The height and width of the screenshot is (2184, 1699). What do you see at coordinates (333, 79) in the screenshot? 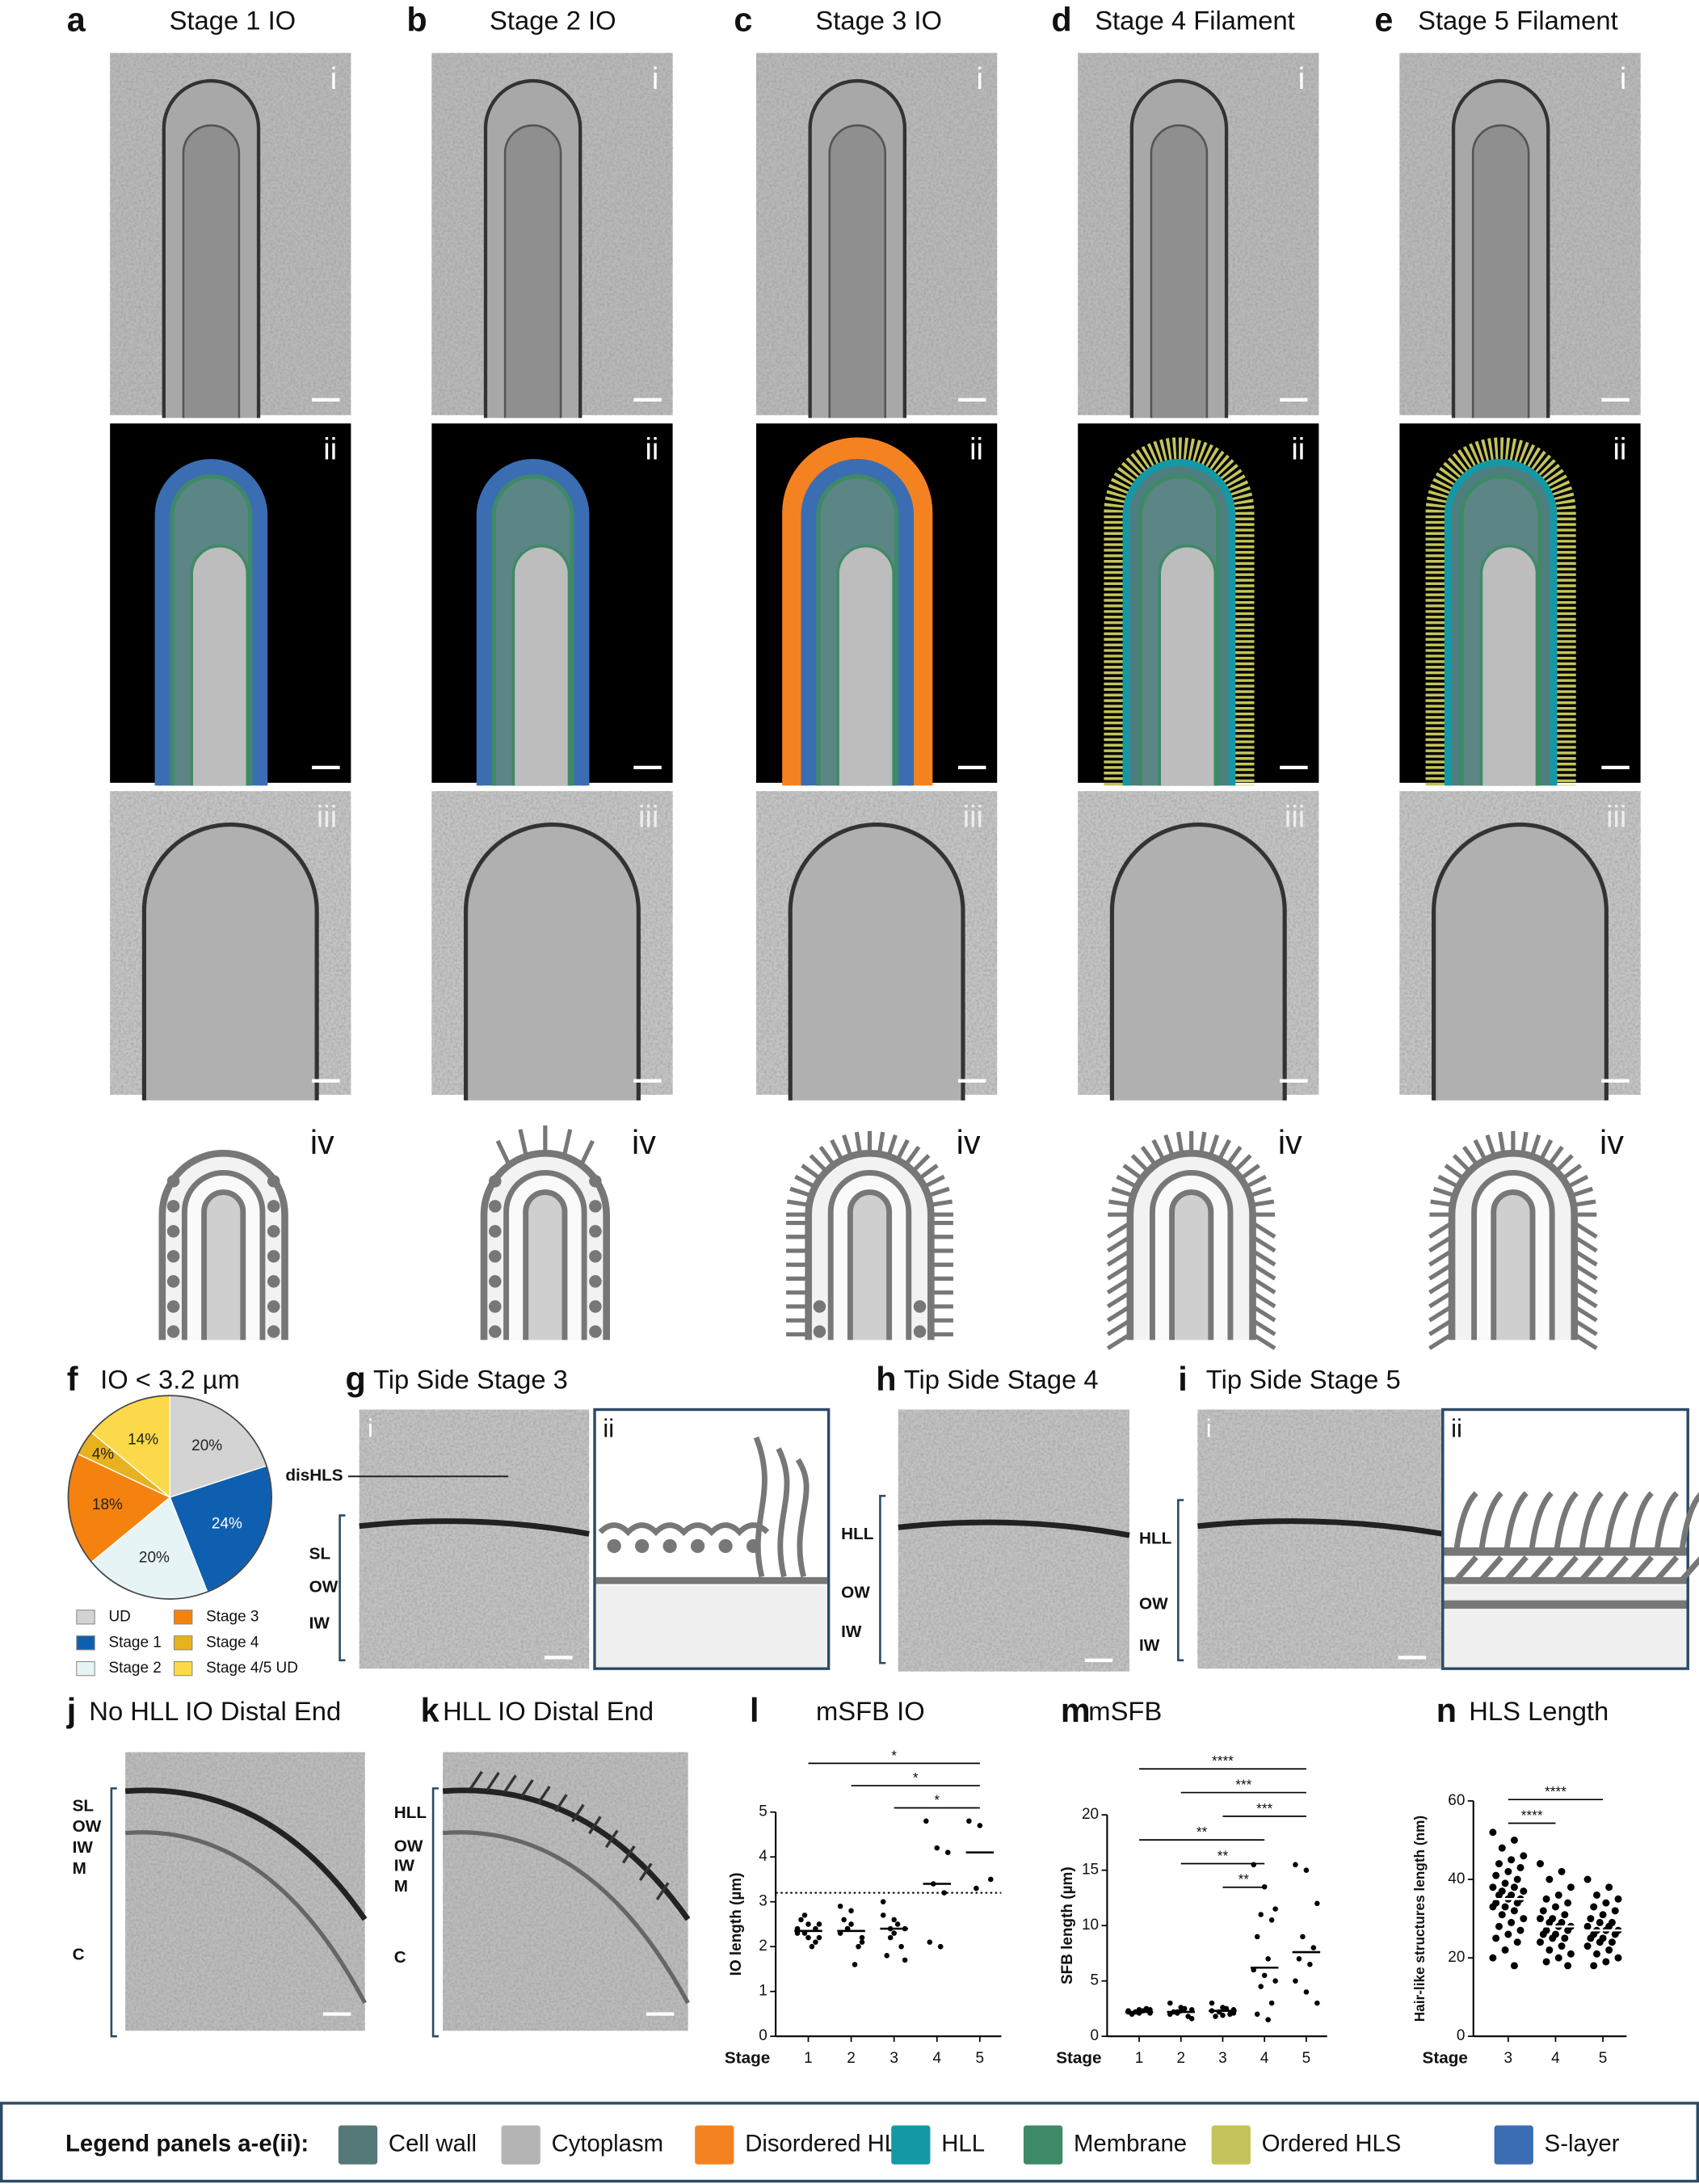
I see `row-numeral: i` at bounding box center [333, 79].